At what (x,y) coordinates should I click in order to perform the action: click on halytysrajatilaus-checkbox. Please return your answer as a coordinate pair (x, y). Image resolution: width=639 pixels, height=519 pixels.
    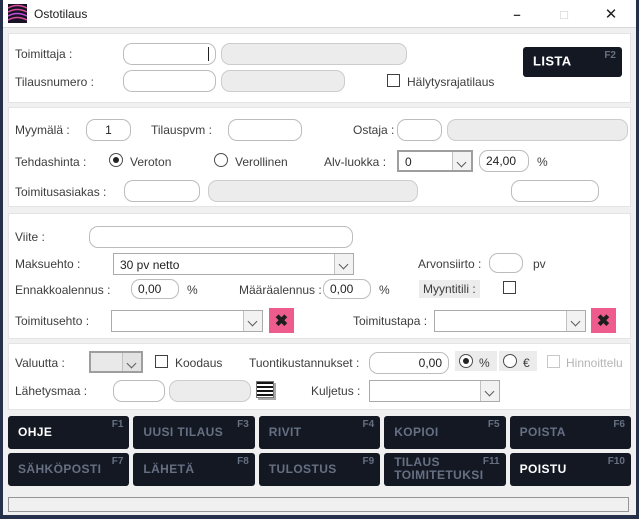
    Looking at the image, I should click on (393, 80).